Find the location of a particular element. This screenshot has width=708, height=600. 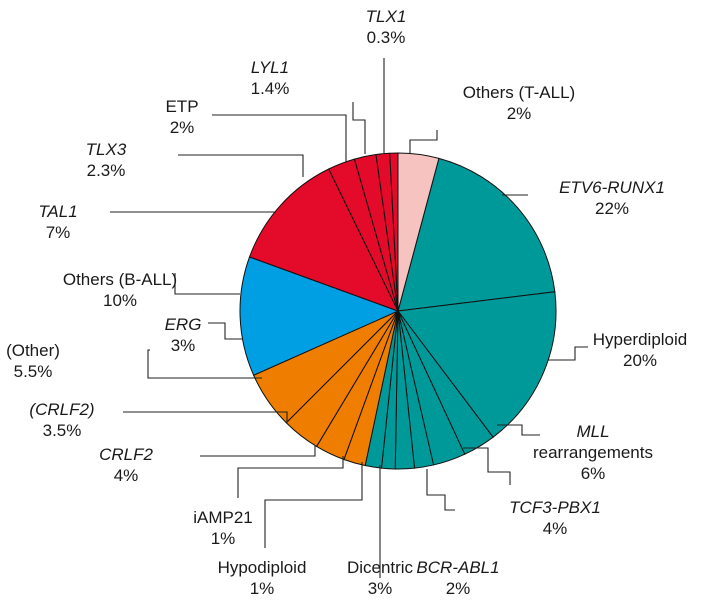

leader-line-erg is located at coordinates (225, 331).